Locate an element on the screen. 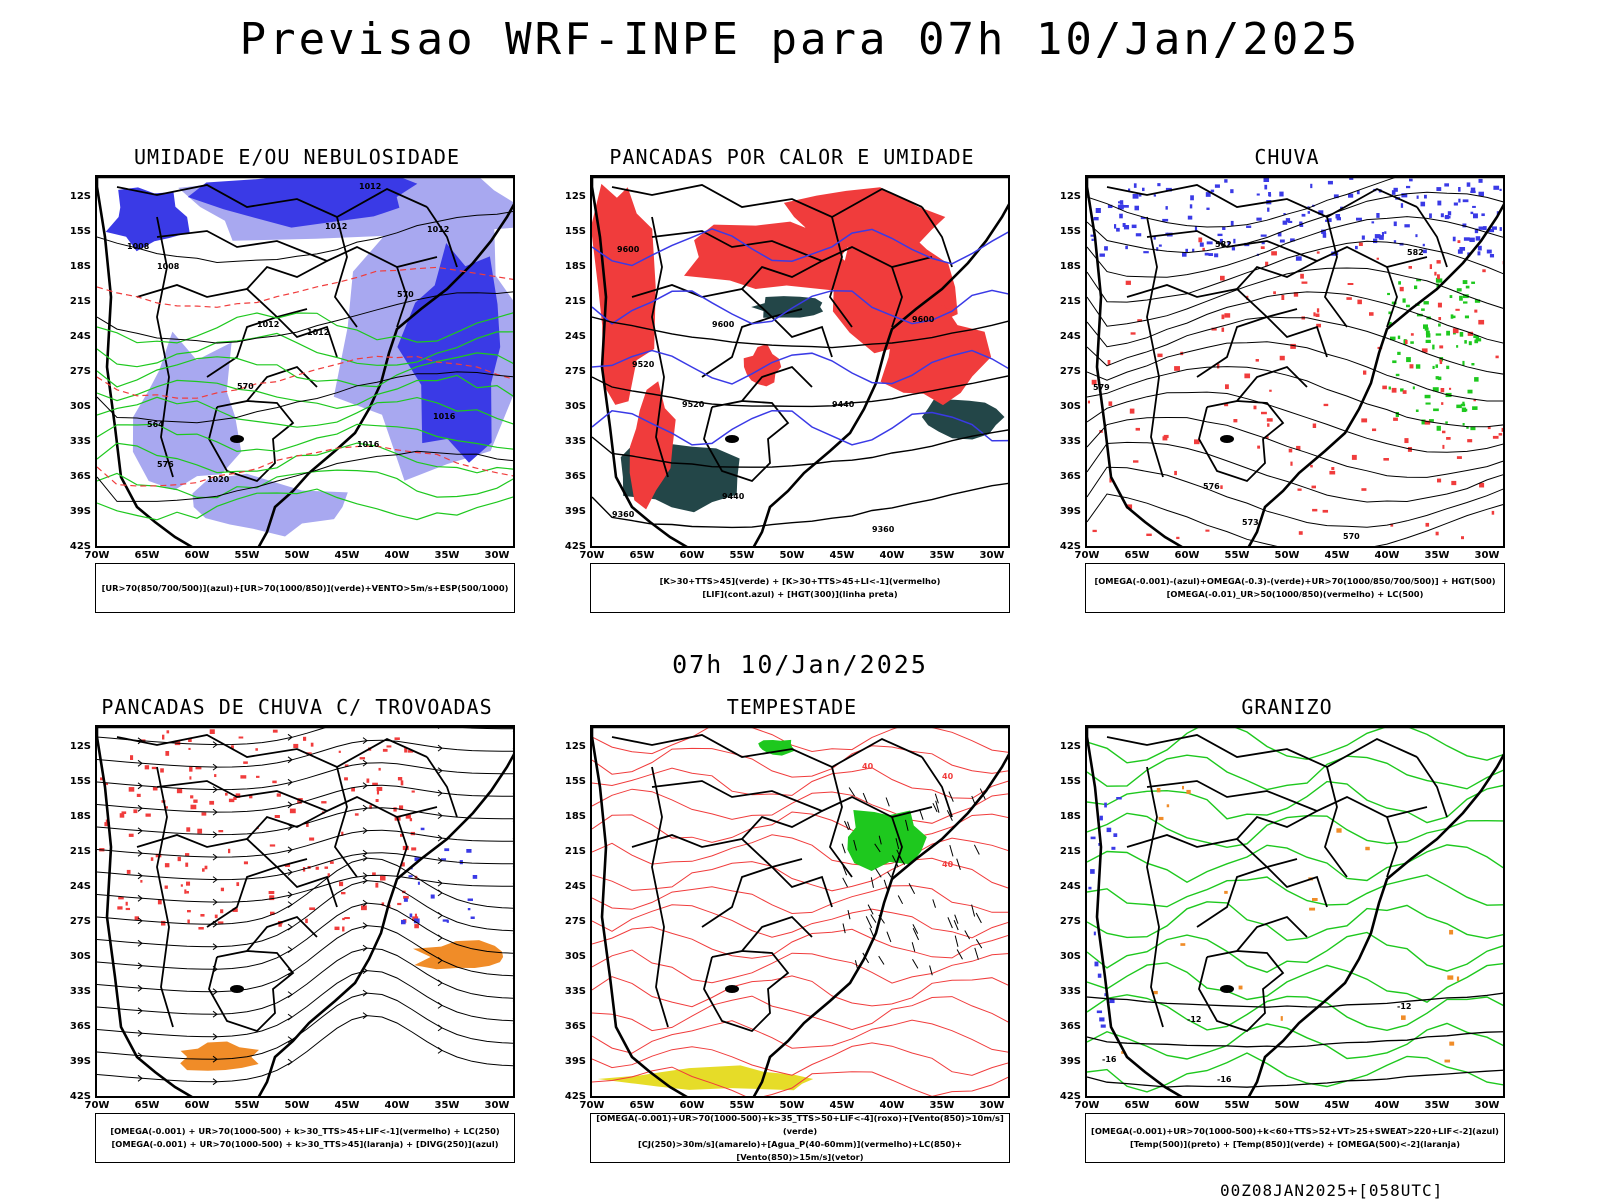 The width and height of the screenshot is (1600, 1200). map-frame: -12 -12 -16 -16 is located at coordinates (1295, 911).